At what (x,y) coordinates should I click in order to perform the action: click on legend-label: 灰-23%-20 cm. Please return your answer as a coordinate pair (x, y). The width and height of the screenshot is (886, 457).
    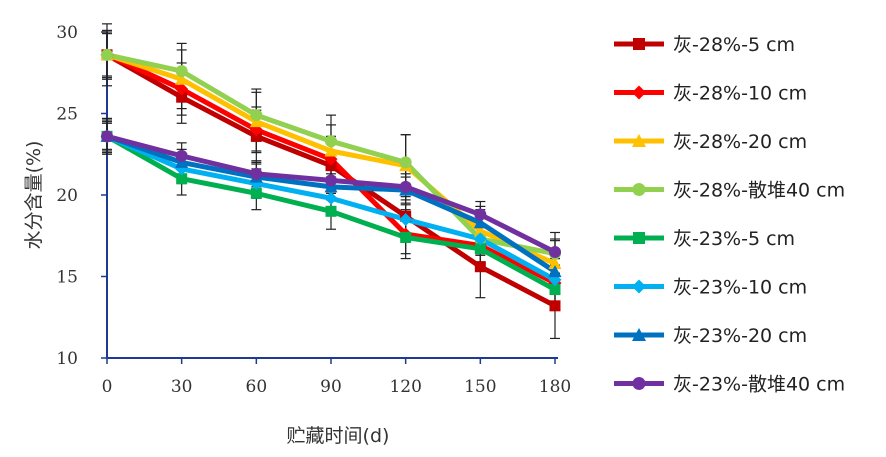
    Looking at the image, I should click on (740, 336).